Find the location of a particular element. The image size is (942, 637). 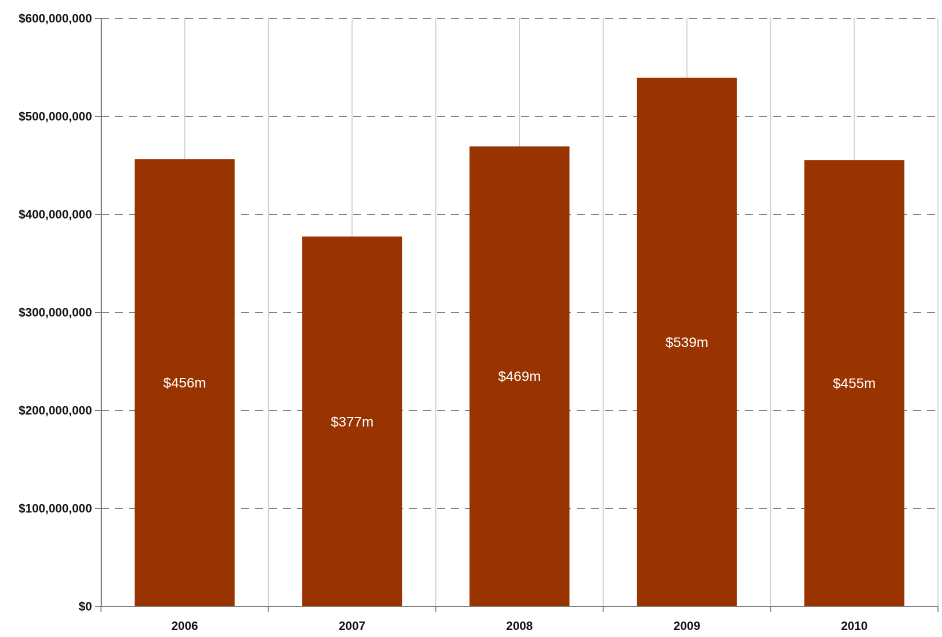

y-tick-label: $300,000,000 is located at coordinates (56, 313).